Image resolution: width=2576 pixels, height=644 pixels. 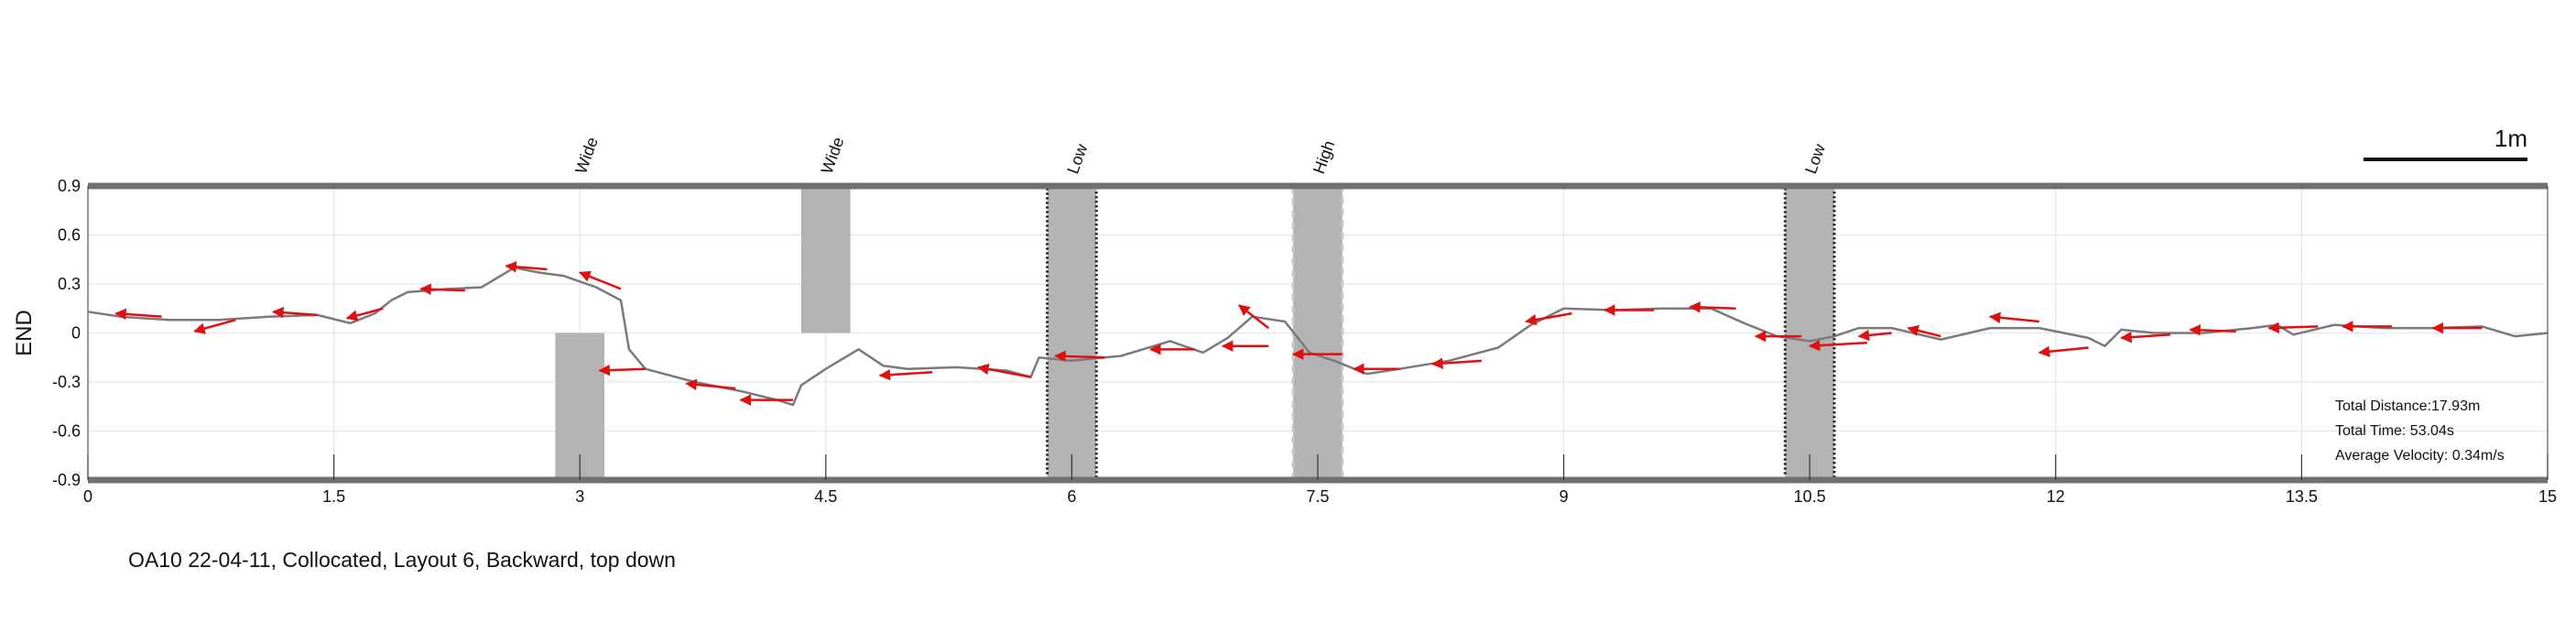 What do you see at coordinates (76, 334) in the screenshot?
I see `y-tick-label: 0` at bounding box center [76, 334].